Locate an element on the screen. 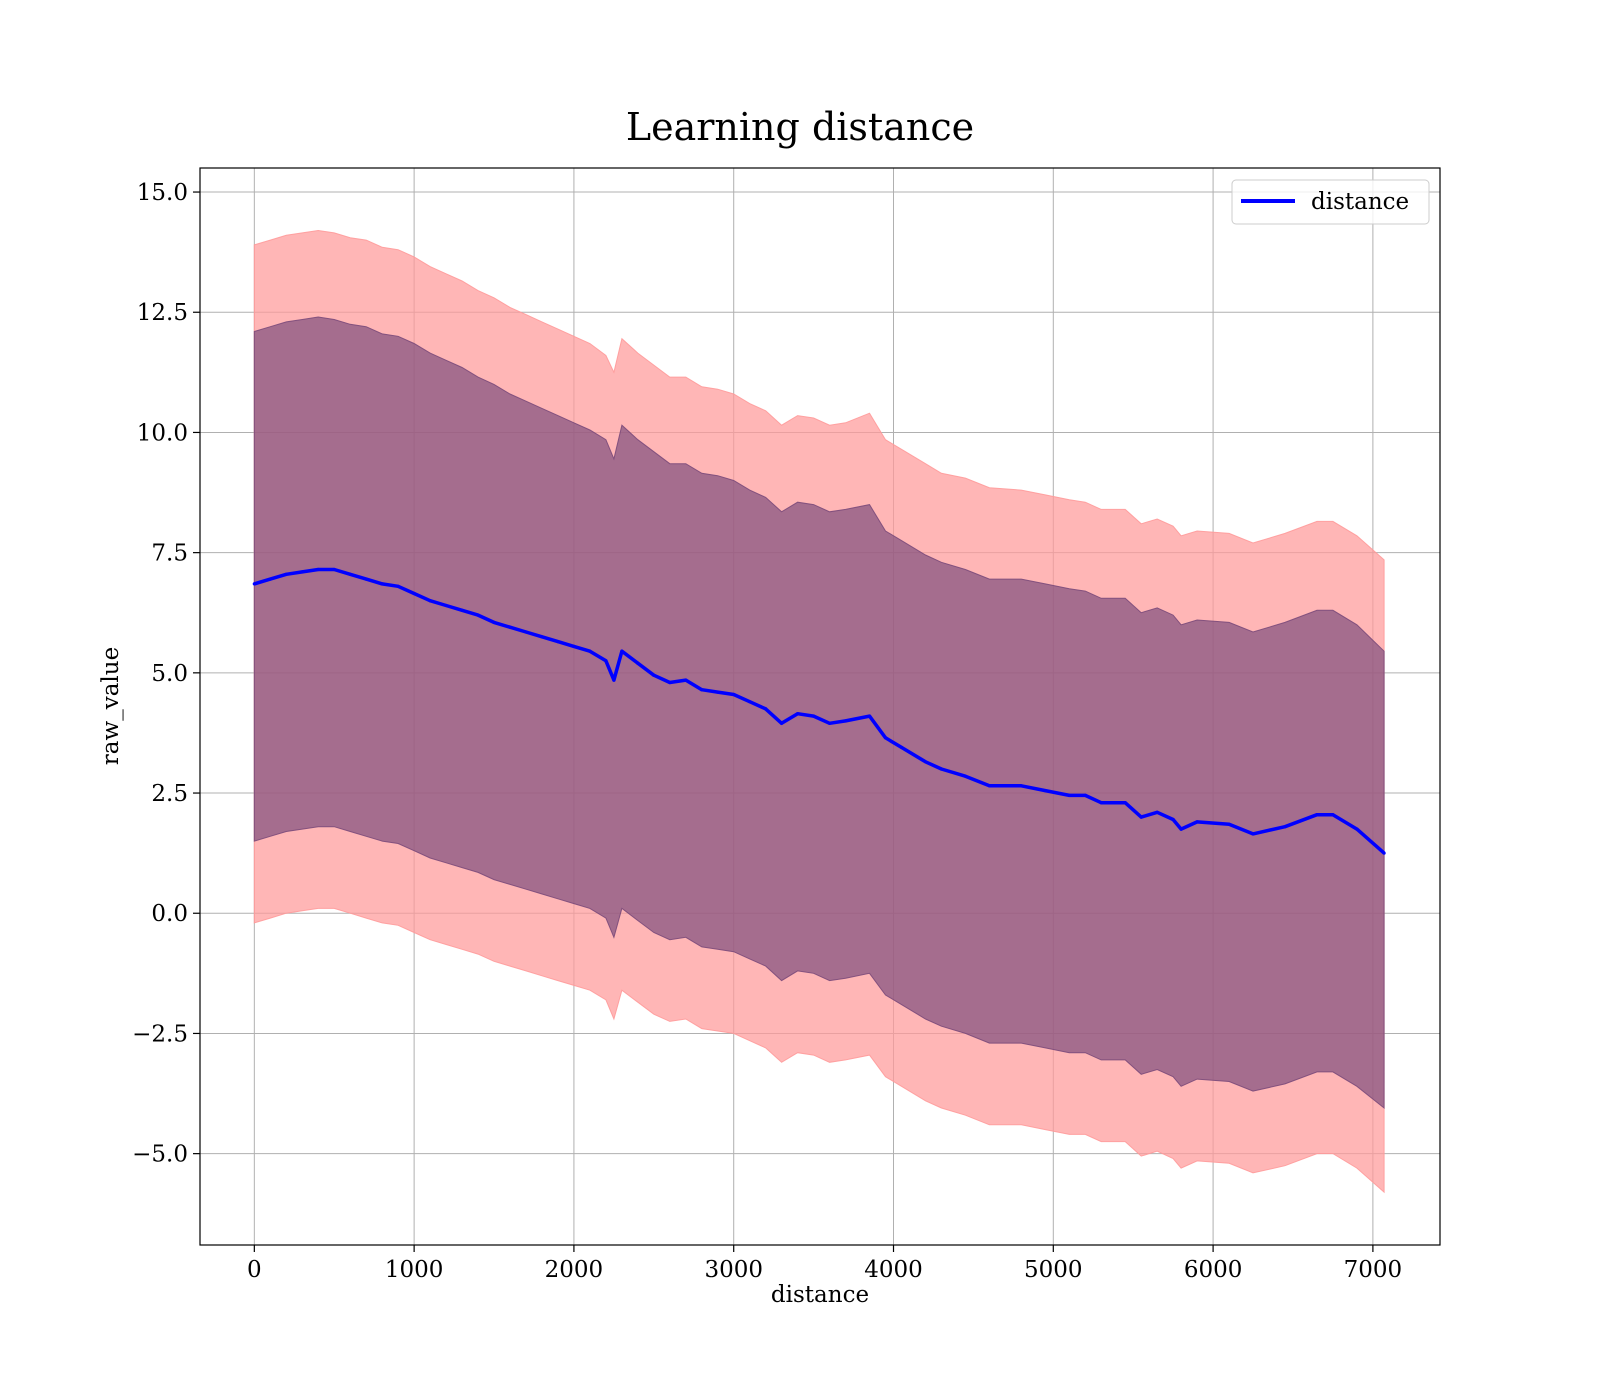 The height and width of the screenshot is (1400, 1600). legend-label-distance: distance is located at coordinates (1360, 202).